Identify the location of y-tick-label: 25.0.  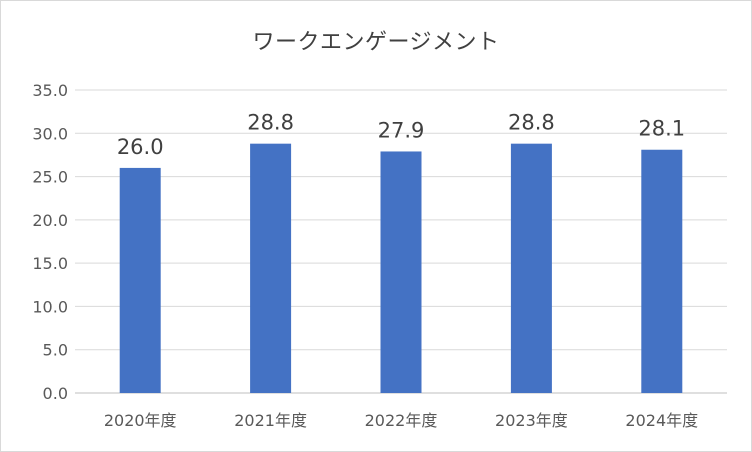
(50, 177).